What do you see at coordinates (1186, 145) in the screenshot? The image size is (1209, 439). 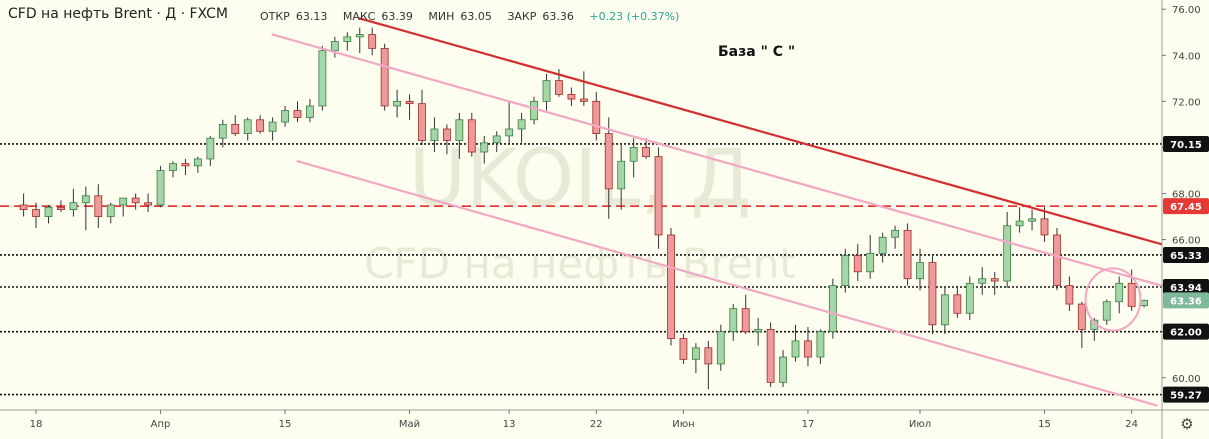 I see `price-level-label: 70.15` at bounding box center [1186, 145].